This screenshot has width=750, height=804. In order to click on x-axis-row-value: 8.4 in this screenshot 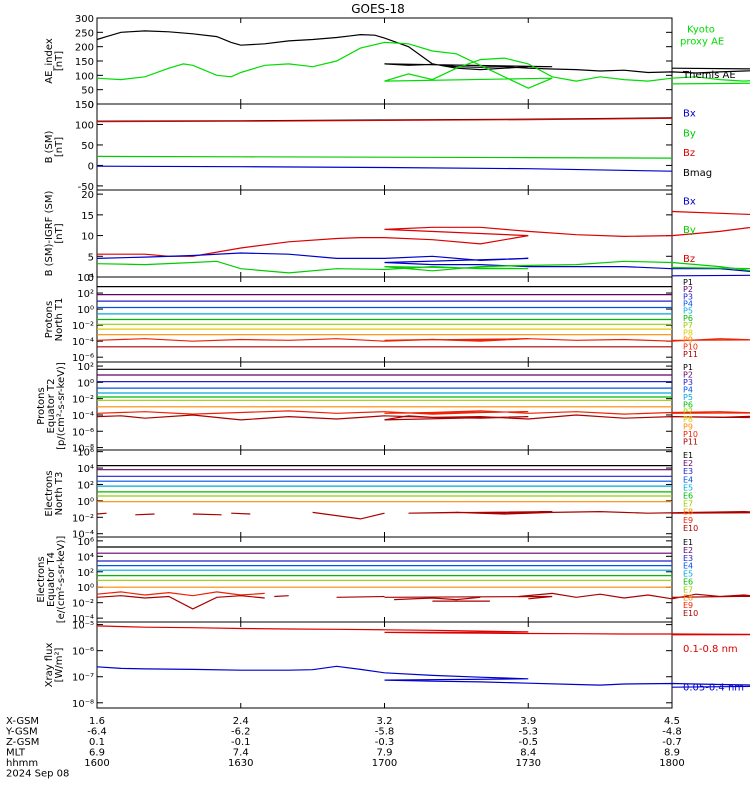, I will do `click(528, 753)`.